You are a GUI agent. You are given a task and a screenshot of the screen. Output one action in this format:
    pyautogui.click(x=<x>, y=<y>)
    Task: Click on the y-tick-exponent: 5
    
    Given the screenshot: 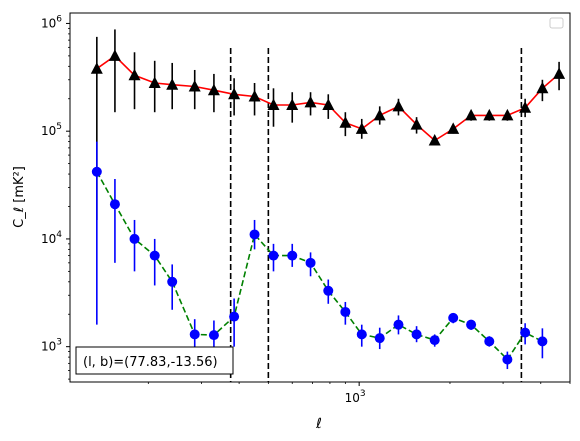 What is the action you would take?
    pyautogui.click(x=59, y=127)
    